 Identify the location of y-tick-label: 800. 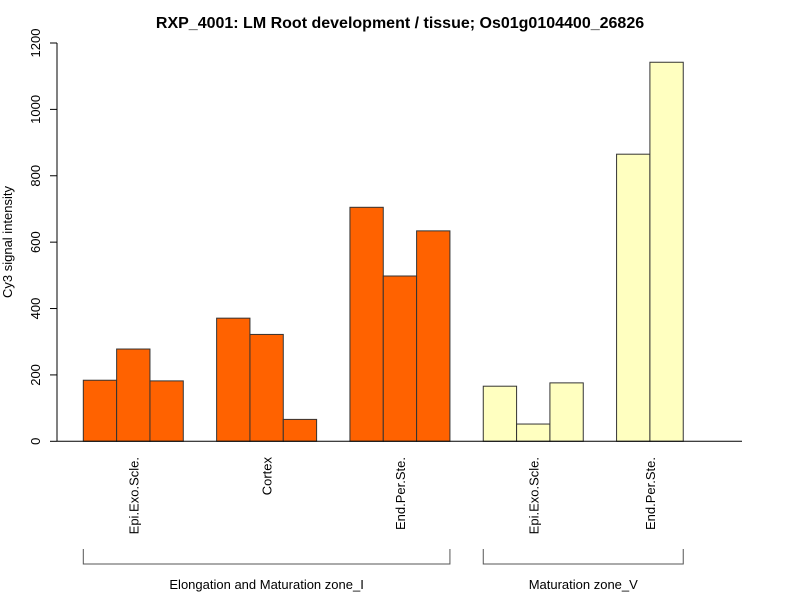
(35, 176).